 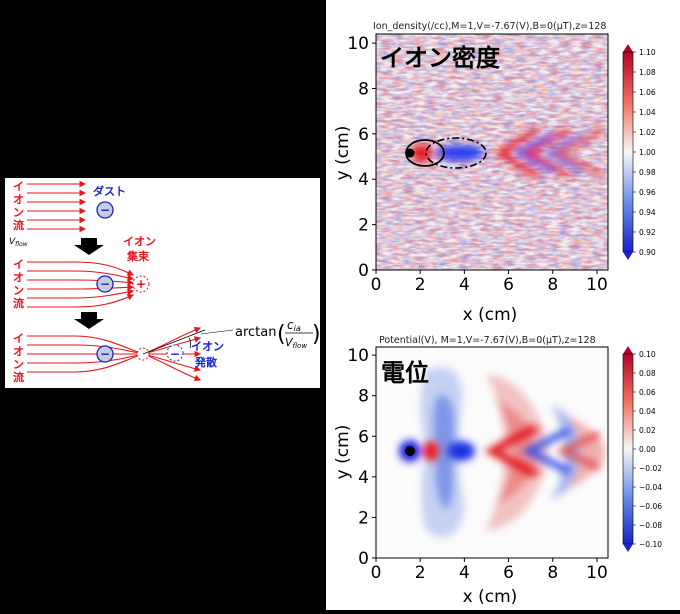 I want to click on vflow-label: Vflow, so click(x=18, y=242).